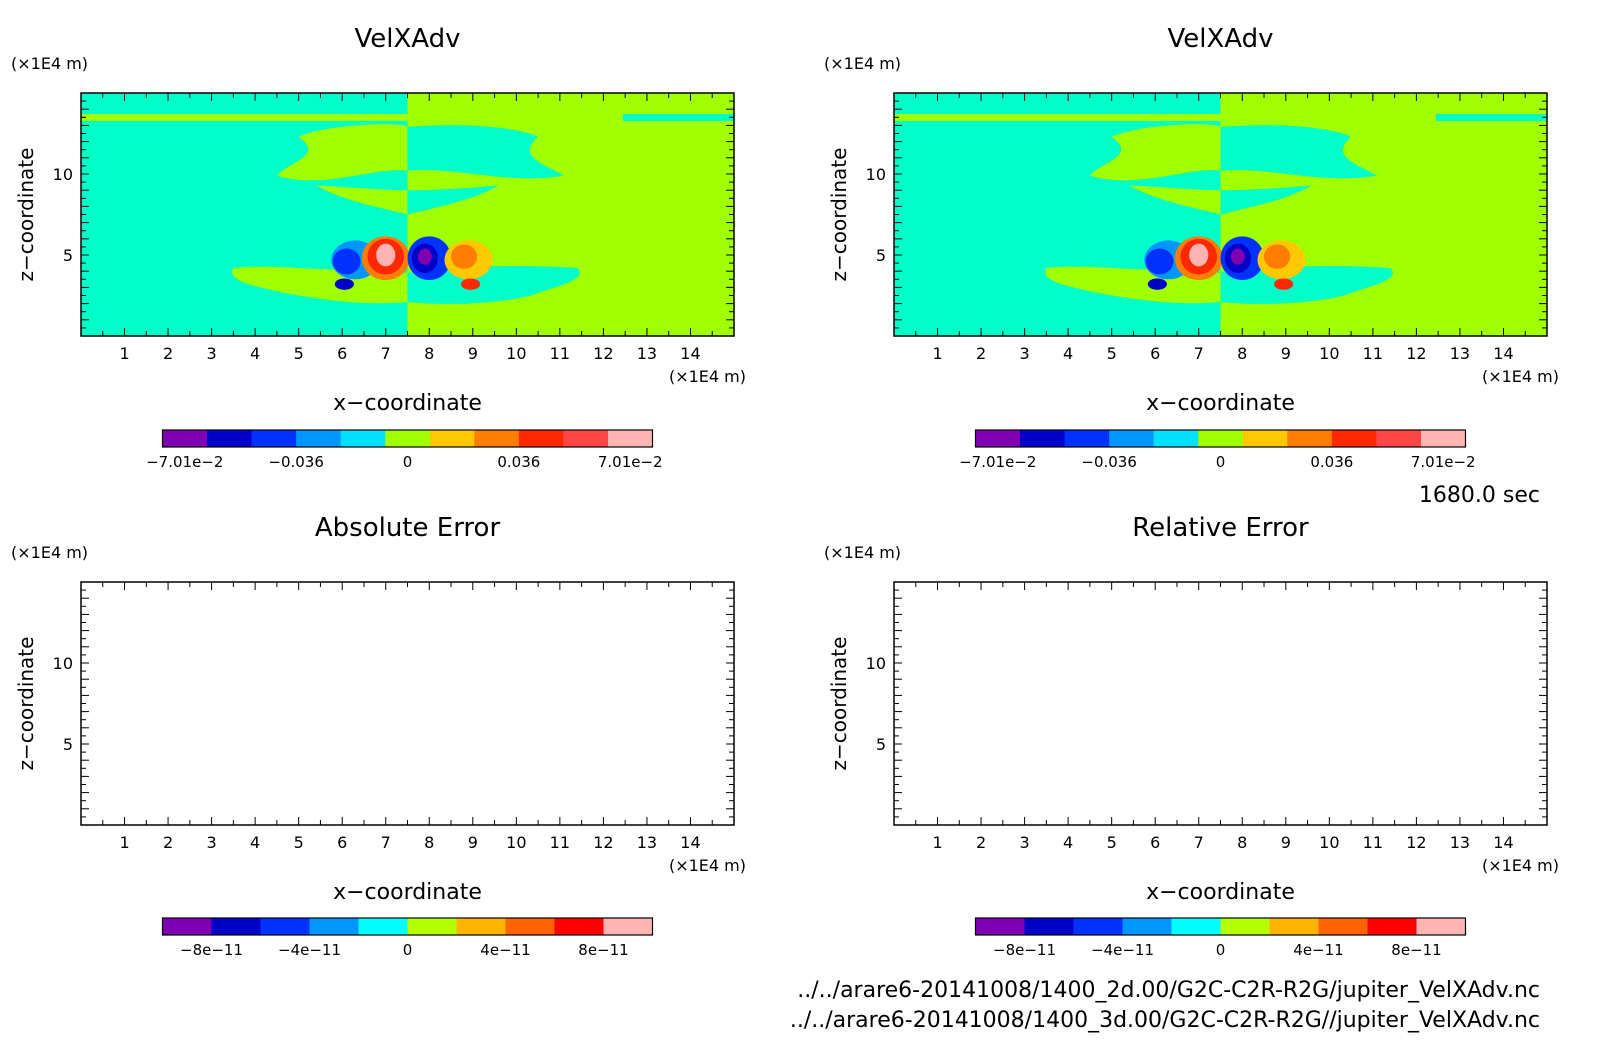 The image size is (1604, 1054). I want to click on colorbar-label: 0.036, so click(1331, 462).